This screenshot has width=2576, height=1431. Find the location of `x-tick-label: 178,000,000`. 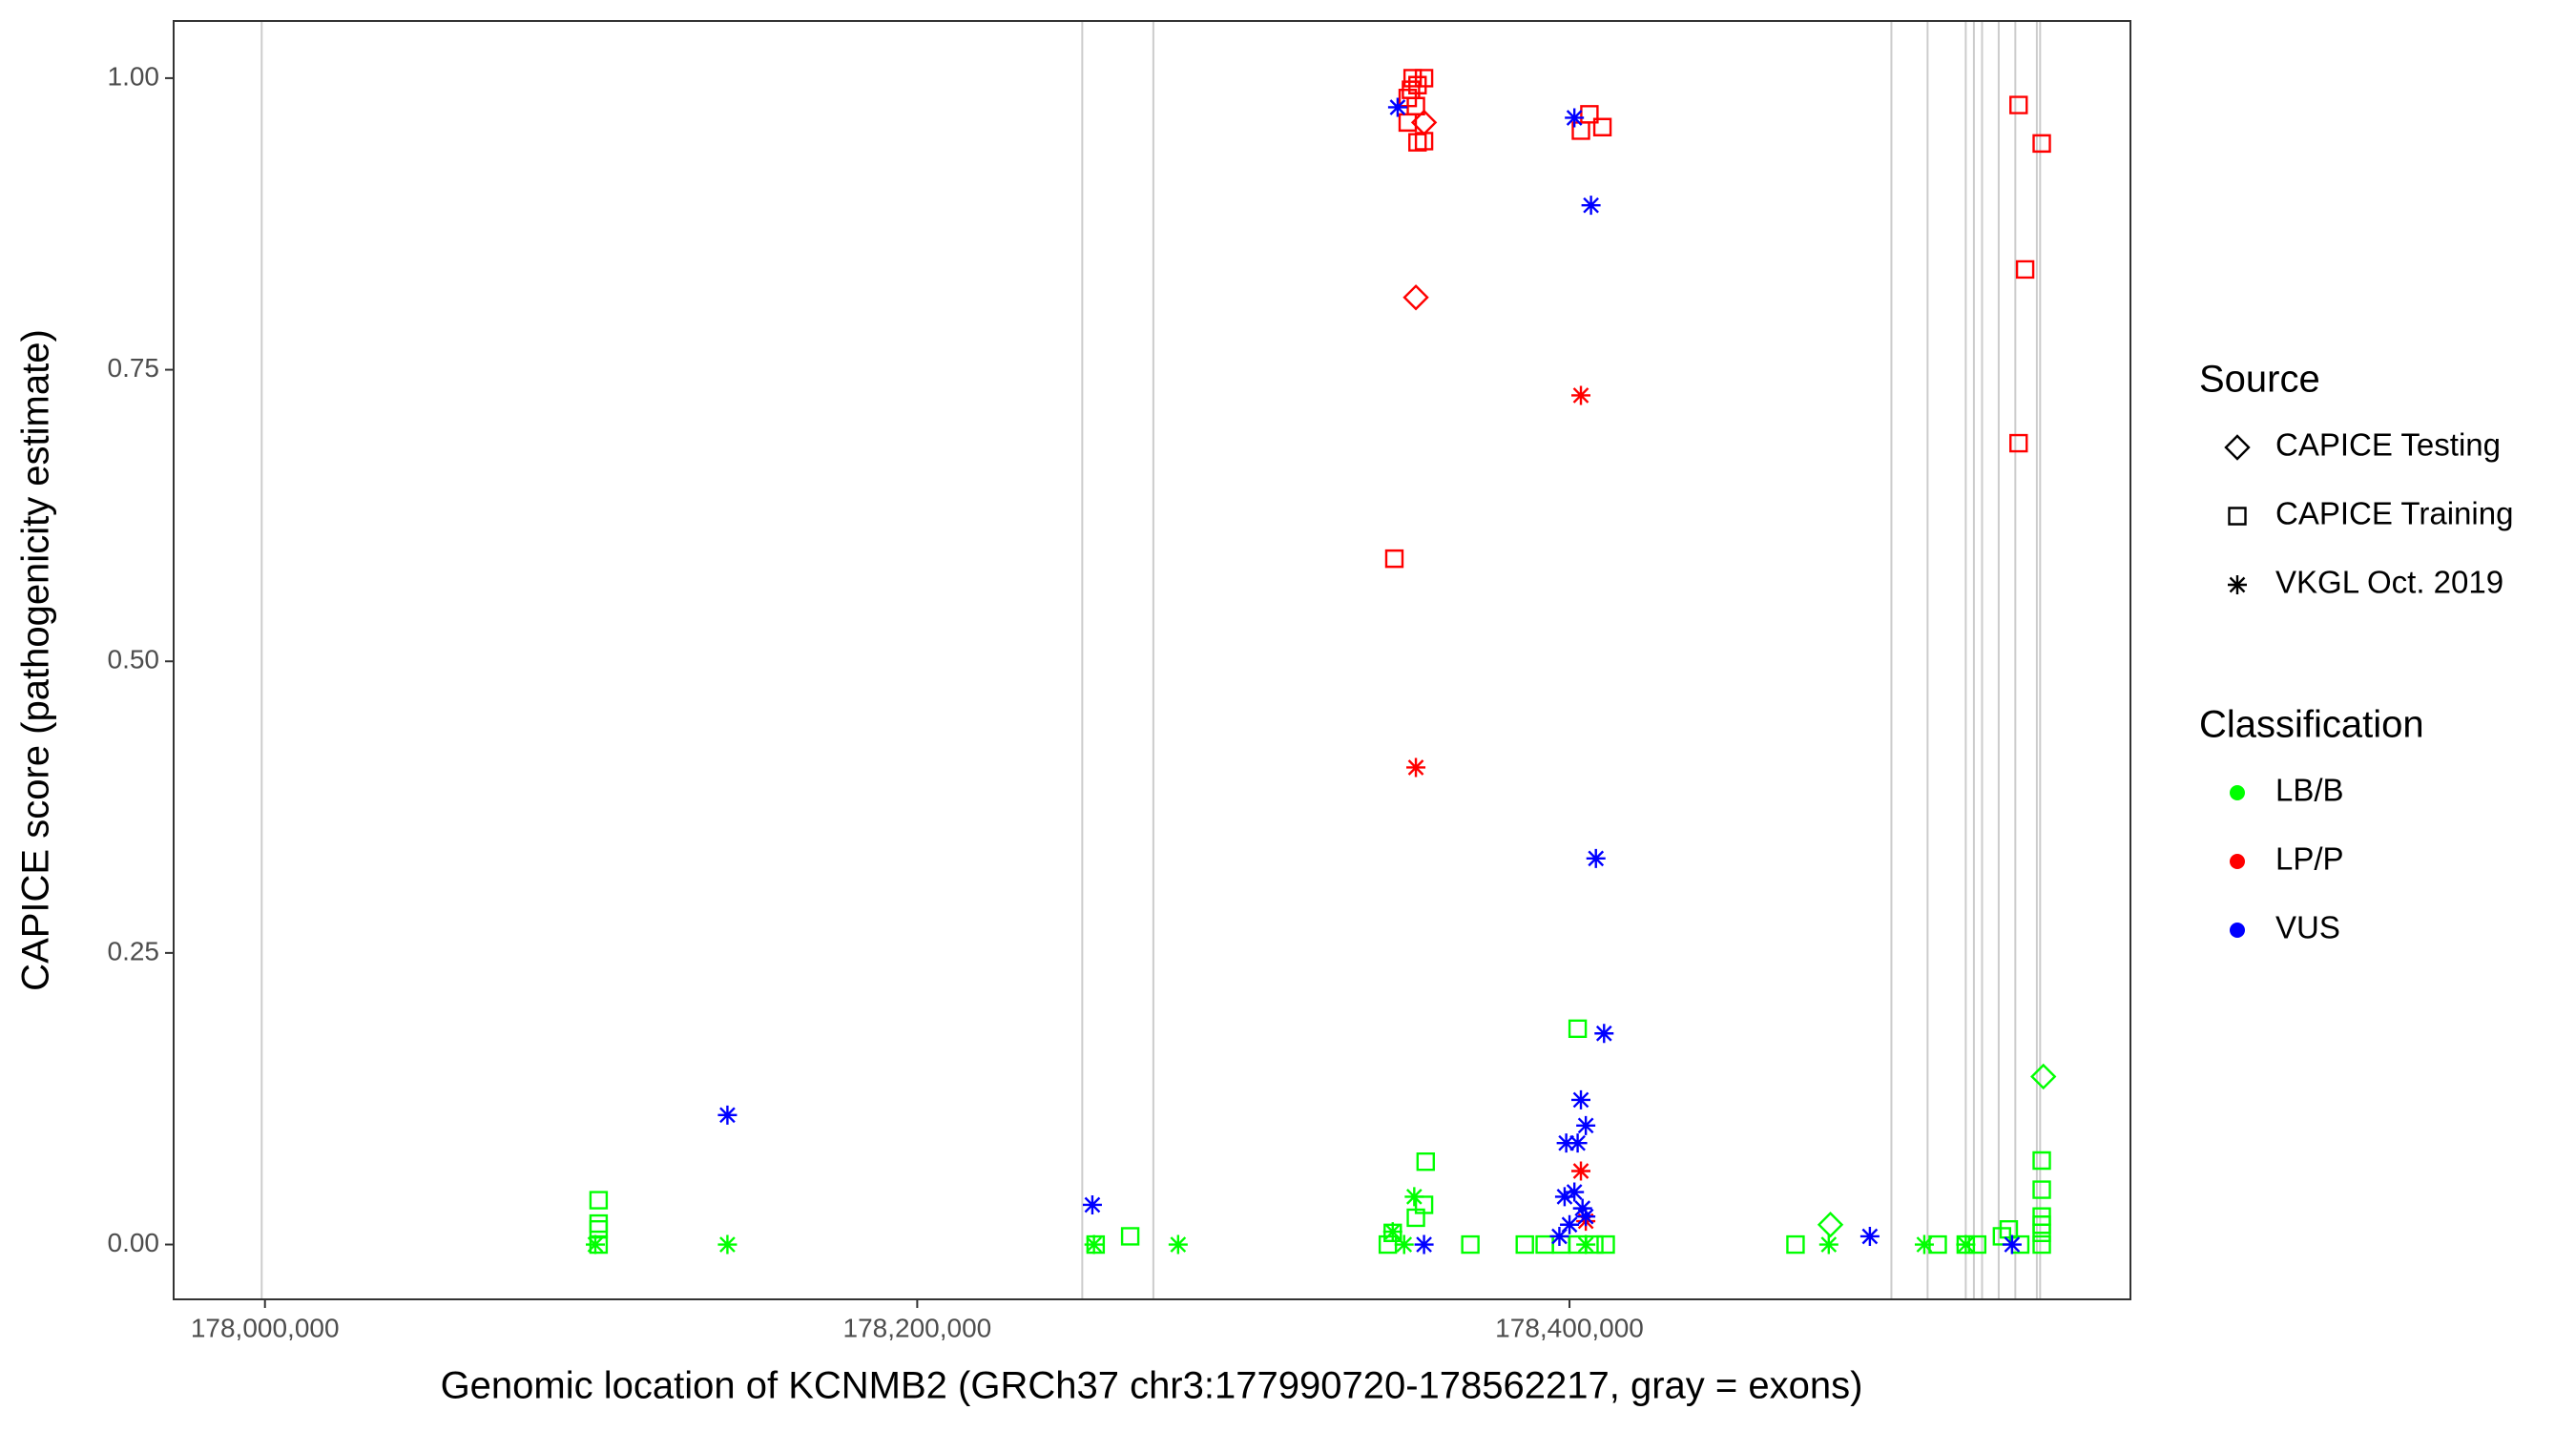

x-tick-label: 178,000,000 is located at coordinates (265, 1327).